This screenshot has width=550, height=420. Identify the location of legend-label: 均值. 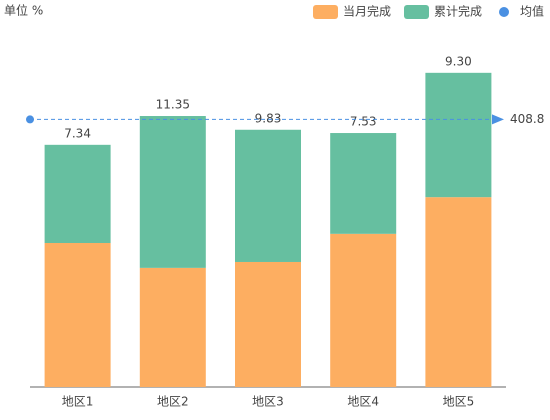
(532, 11).